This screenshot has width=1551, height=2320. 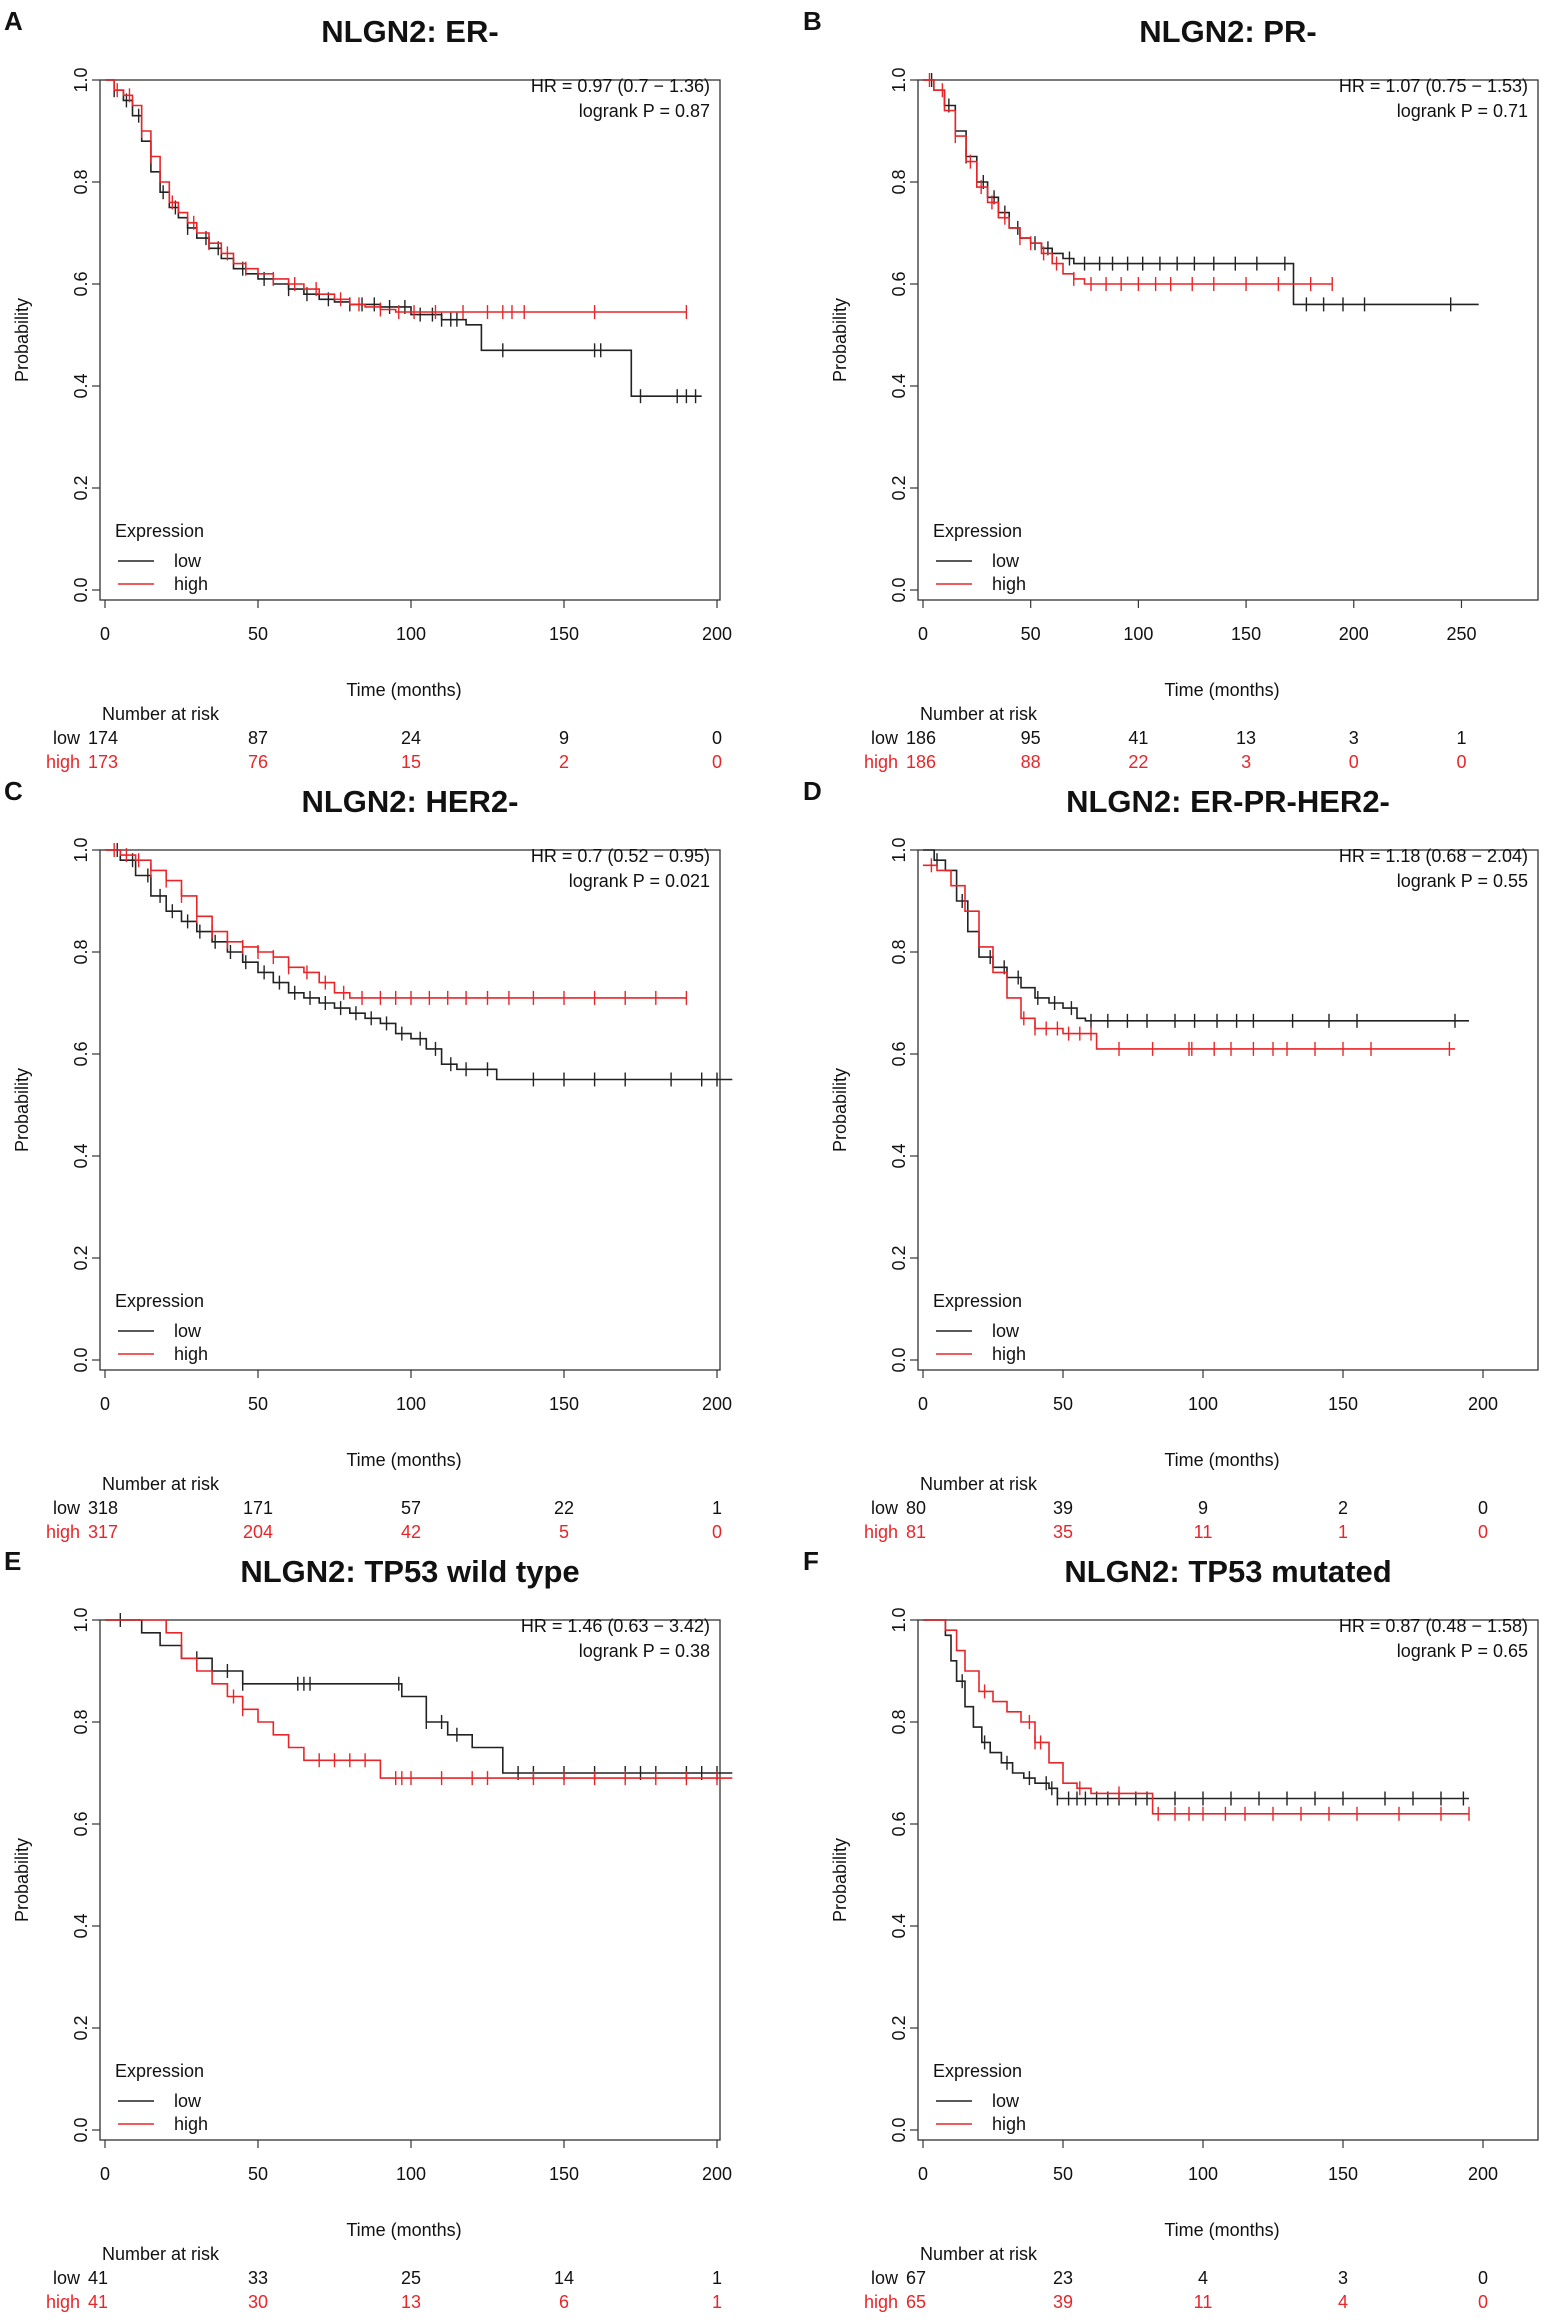 I want to click on risk-value-low: 318, so click(x=103, y=1508).